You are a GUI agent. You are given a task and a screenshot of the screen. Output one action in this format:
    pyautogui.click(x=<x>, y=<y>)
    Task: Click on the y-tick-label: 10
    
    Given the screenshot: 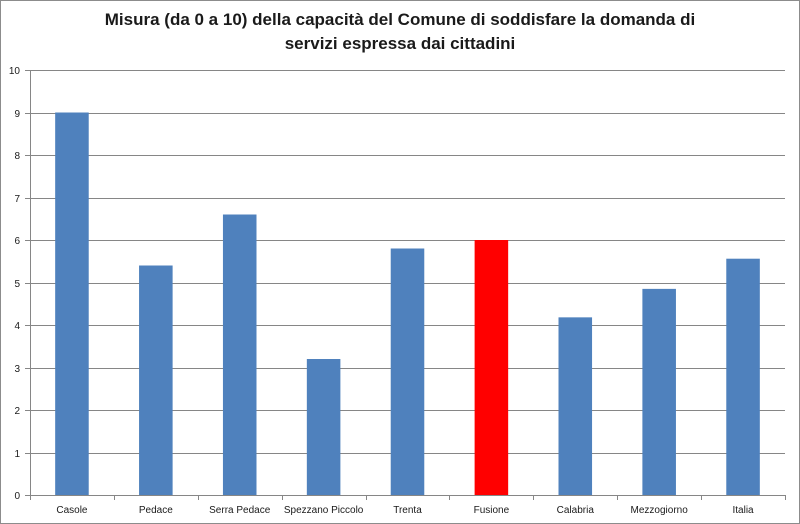 What is the action you would take?
    pyautogui.click(x=15, y=71)
    